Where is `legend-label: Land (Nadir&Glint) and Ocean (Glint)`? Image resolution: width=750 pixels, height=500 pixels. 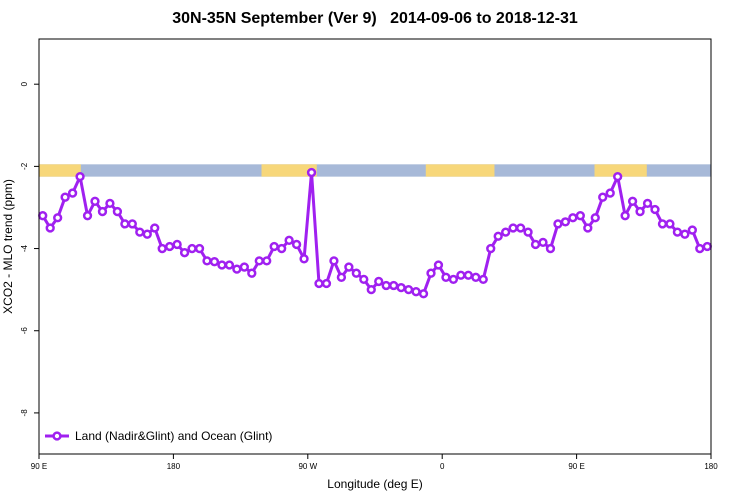 legend-label: Land (Nadir&Glint) and Ocean (Glint) is located at coordinates (173, 436).